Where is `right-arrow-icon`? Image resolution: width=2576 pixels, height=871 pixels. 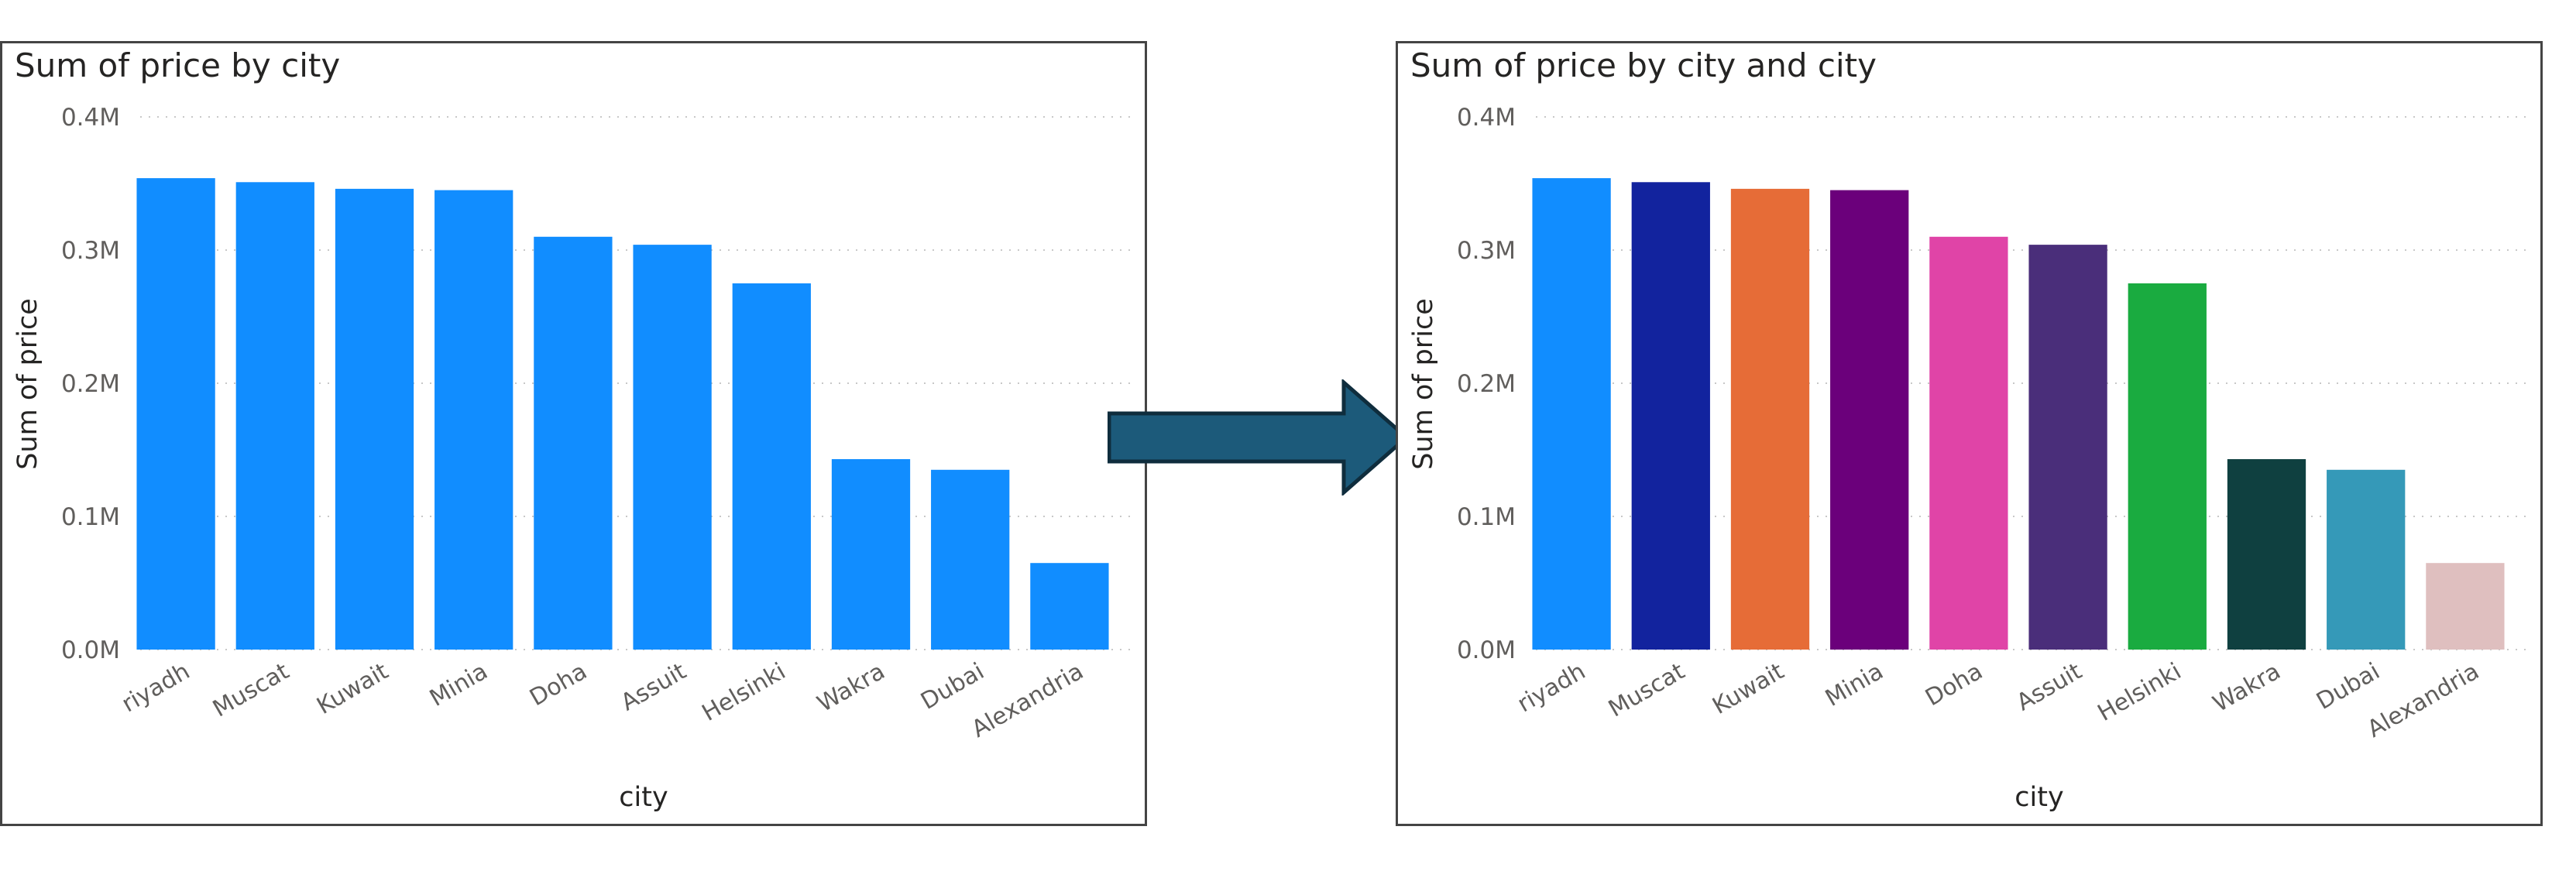 right-arrow-icon is located at coordinates (1259, 437).